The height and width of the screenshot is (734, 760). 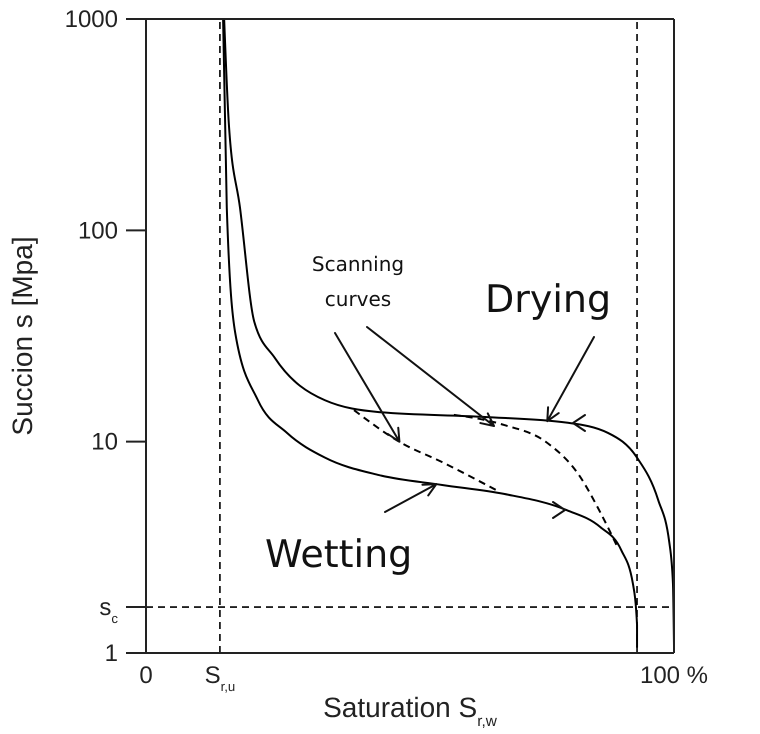 I want to click on x-tick-label: 0, so click(x=146, y=675).